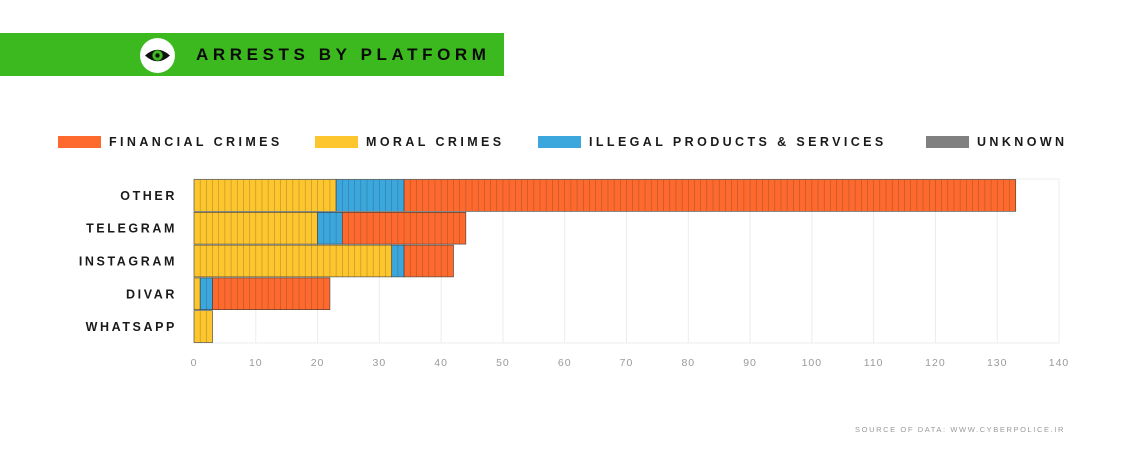  What do you see at coordinates (293, 261) in the screenshot?
I see `bar-instagram-moral-crimes` at bounding box center [293, 261].